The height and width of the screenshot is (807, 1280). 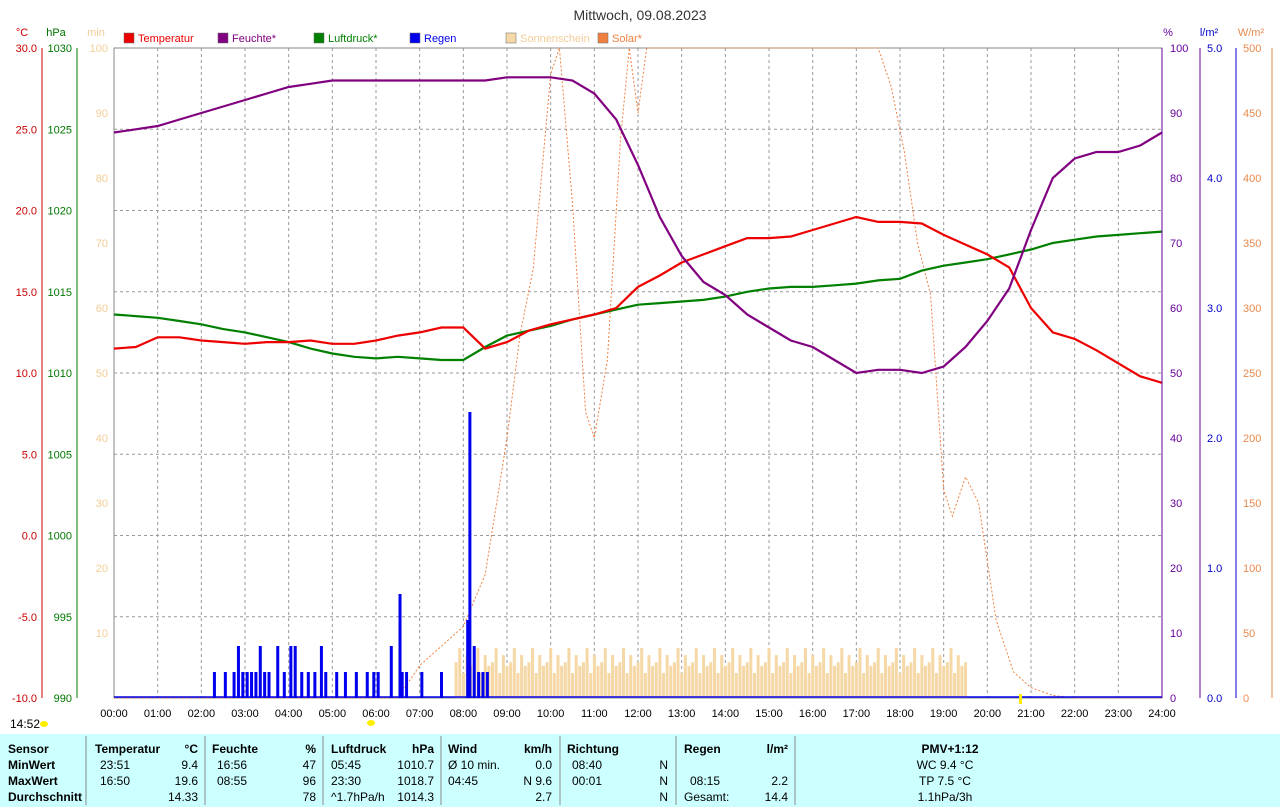 What do you see at coordinates (593, 749) in the screenshot?
I see `hdr-direction: Richtung` at bounding box center [593, 749].